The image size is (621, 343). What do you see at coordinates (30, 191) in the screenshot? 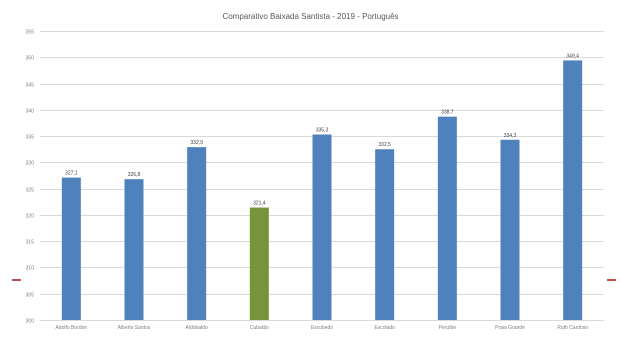
I see `y-tick-label: 325` at bounding box center [30, 191].